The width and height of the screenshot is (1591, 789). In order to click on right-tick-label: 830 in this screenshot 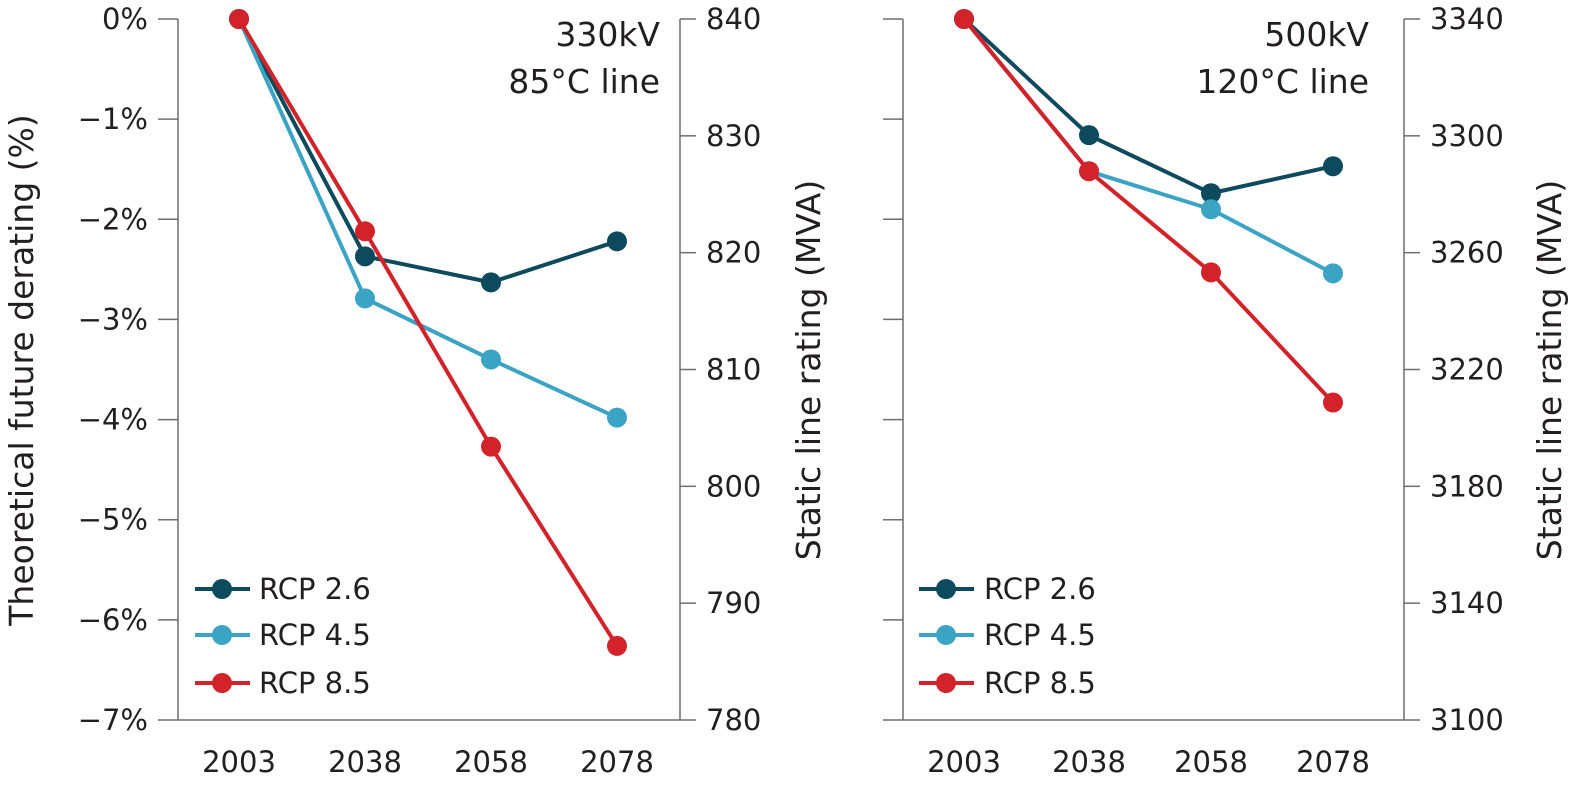, I will do `click(733, 136)`.